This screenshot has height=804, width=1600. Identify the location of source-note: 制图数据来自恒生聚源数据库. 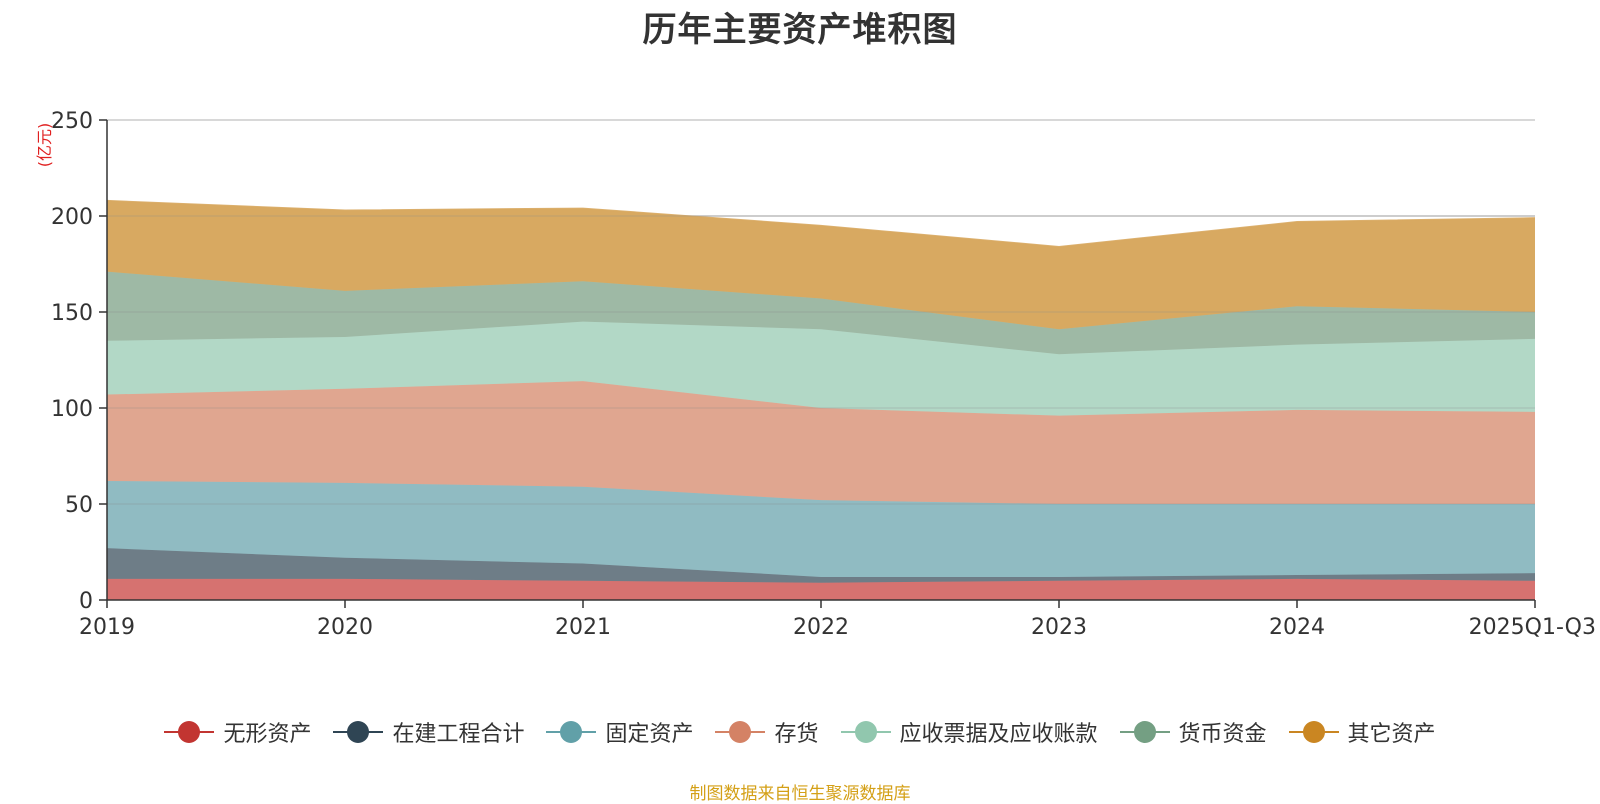
(800, 794).